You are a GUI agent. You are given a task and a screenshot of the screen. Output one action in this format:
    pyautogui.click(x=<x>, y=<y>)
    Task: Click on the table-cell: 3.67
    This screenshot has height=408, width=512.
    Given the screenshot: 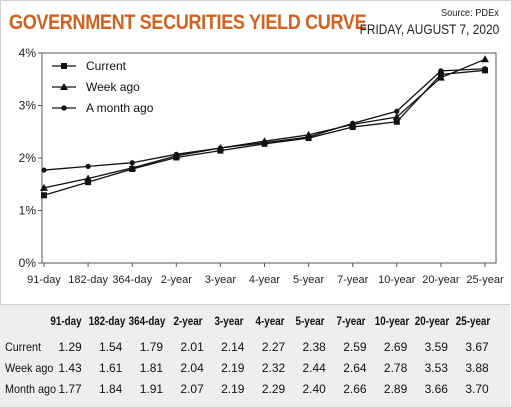 What is the action you would take?
    pyautogui.click(x=477, y=347)
    